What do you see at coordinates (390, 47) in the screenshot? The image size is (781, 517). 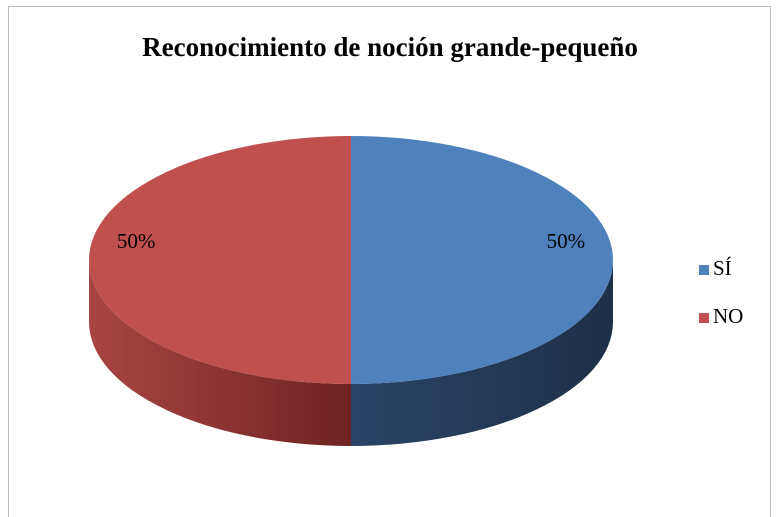 I see `chart-title: Reconocimiento de noción grande-pequeño` at bounding box center [390, 47].